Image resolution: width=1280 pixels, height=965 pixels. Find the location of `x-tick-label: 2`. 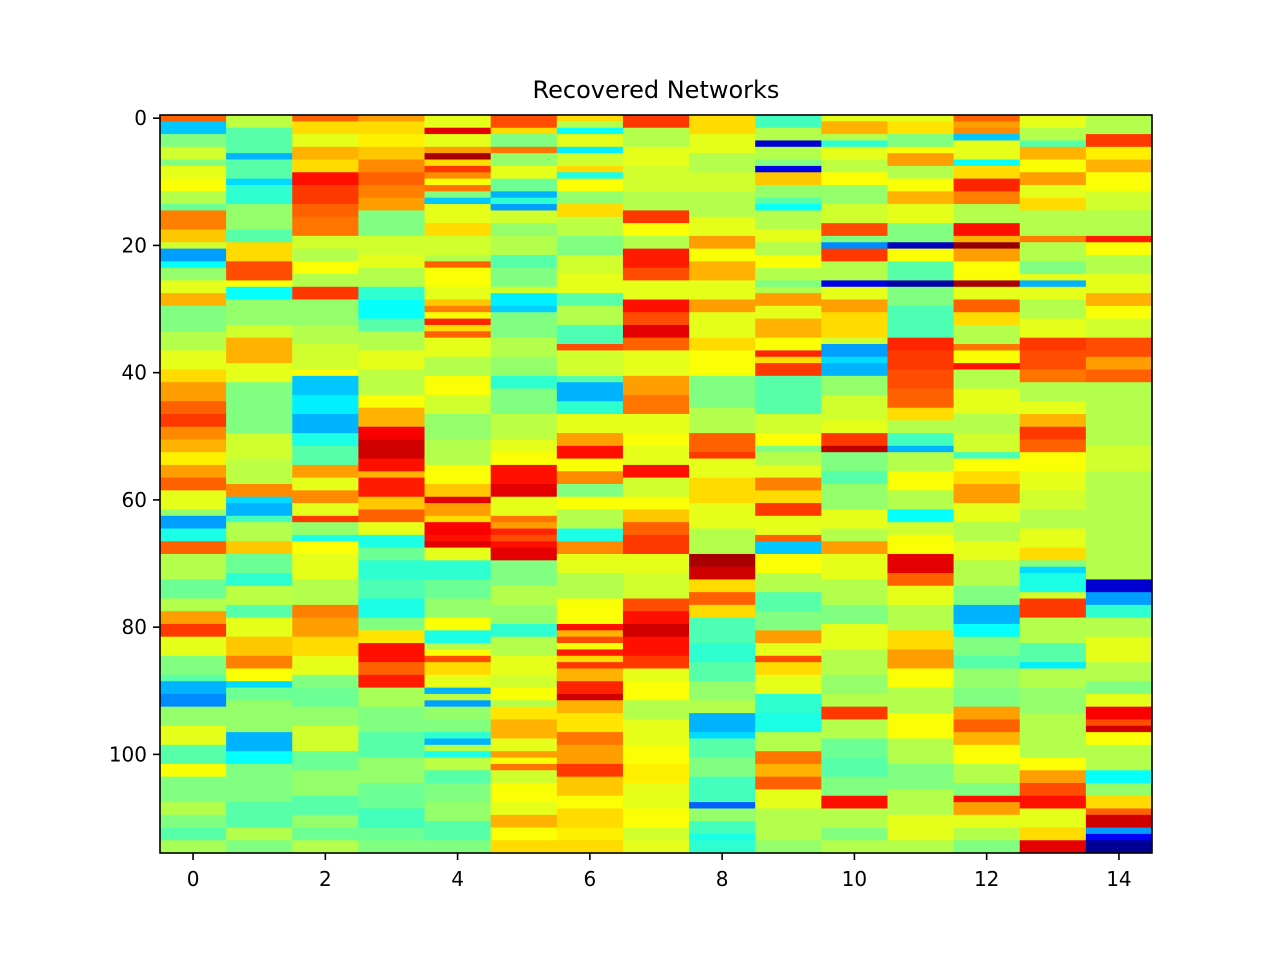

x-tick-label: 2 is located at coordinates (325, 879).